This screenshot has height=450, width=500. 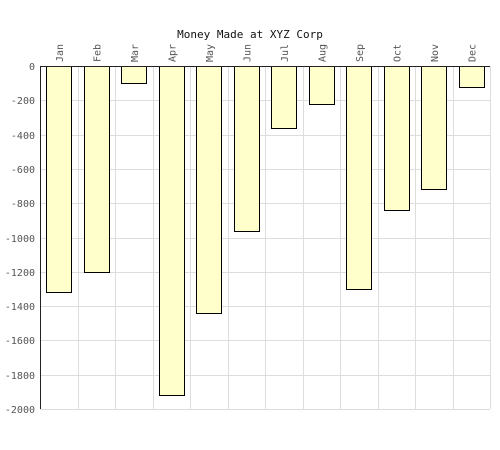 I want to click on x-tick-label: Nov, so click(x=435, y=53).